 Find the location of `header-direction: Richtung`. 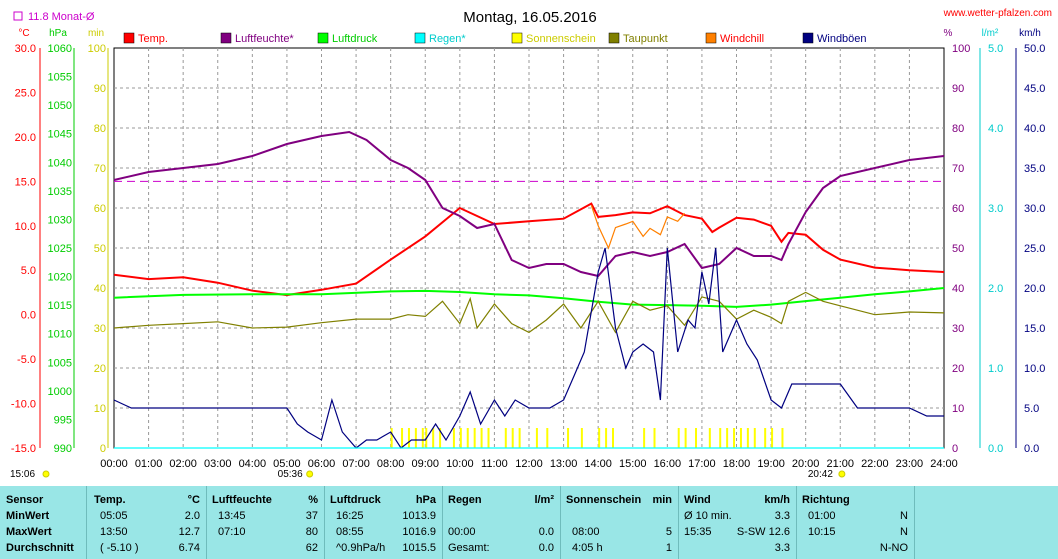

header-direction: Richtung is located at coordinates (826, 500).